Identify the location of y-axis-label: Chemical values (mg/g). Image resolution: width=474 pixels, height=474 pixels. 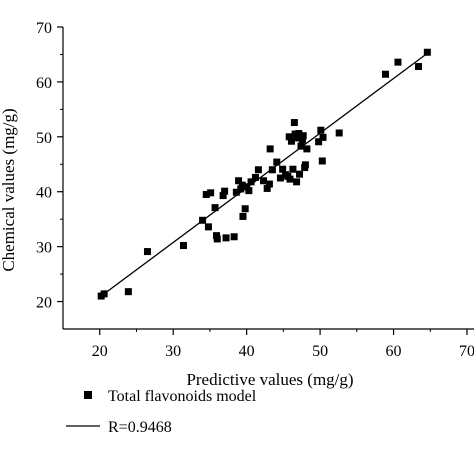
(9, 189).